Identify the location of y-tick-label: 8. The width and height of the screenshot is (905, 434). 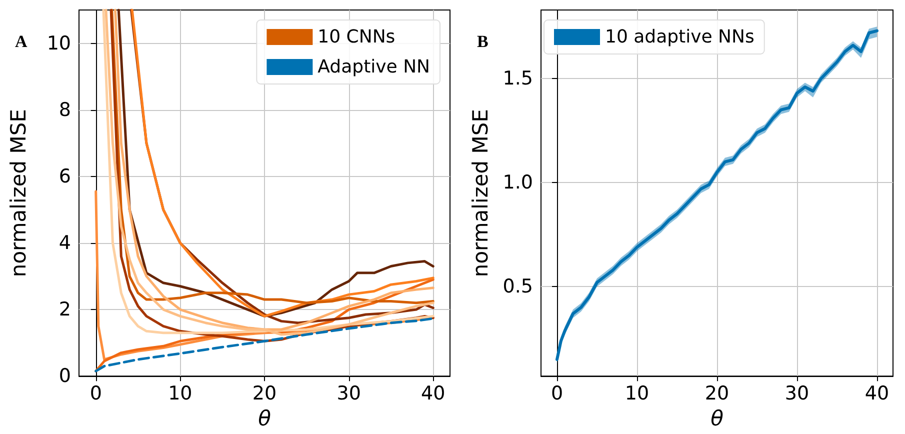
(64, 109).